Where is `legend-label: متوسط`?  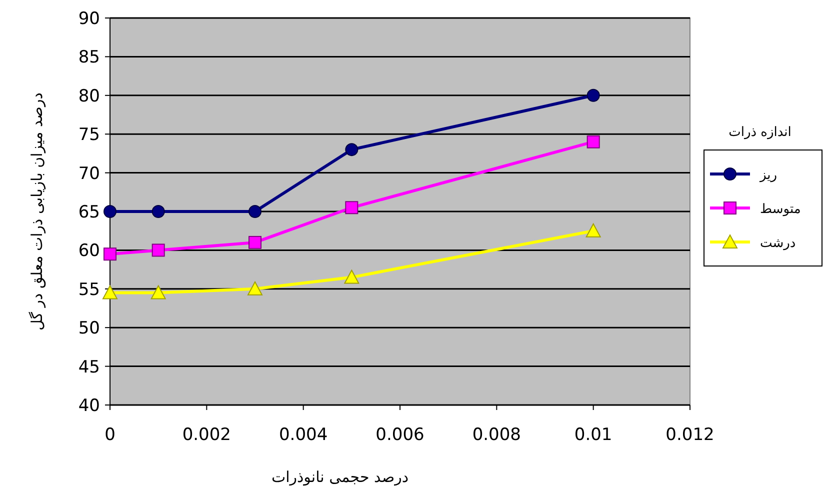
legend-label: متوسط is located at coordinates (780, 209).